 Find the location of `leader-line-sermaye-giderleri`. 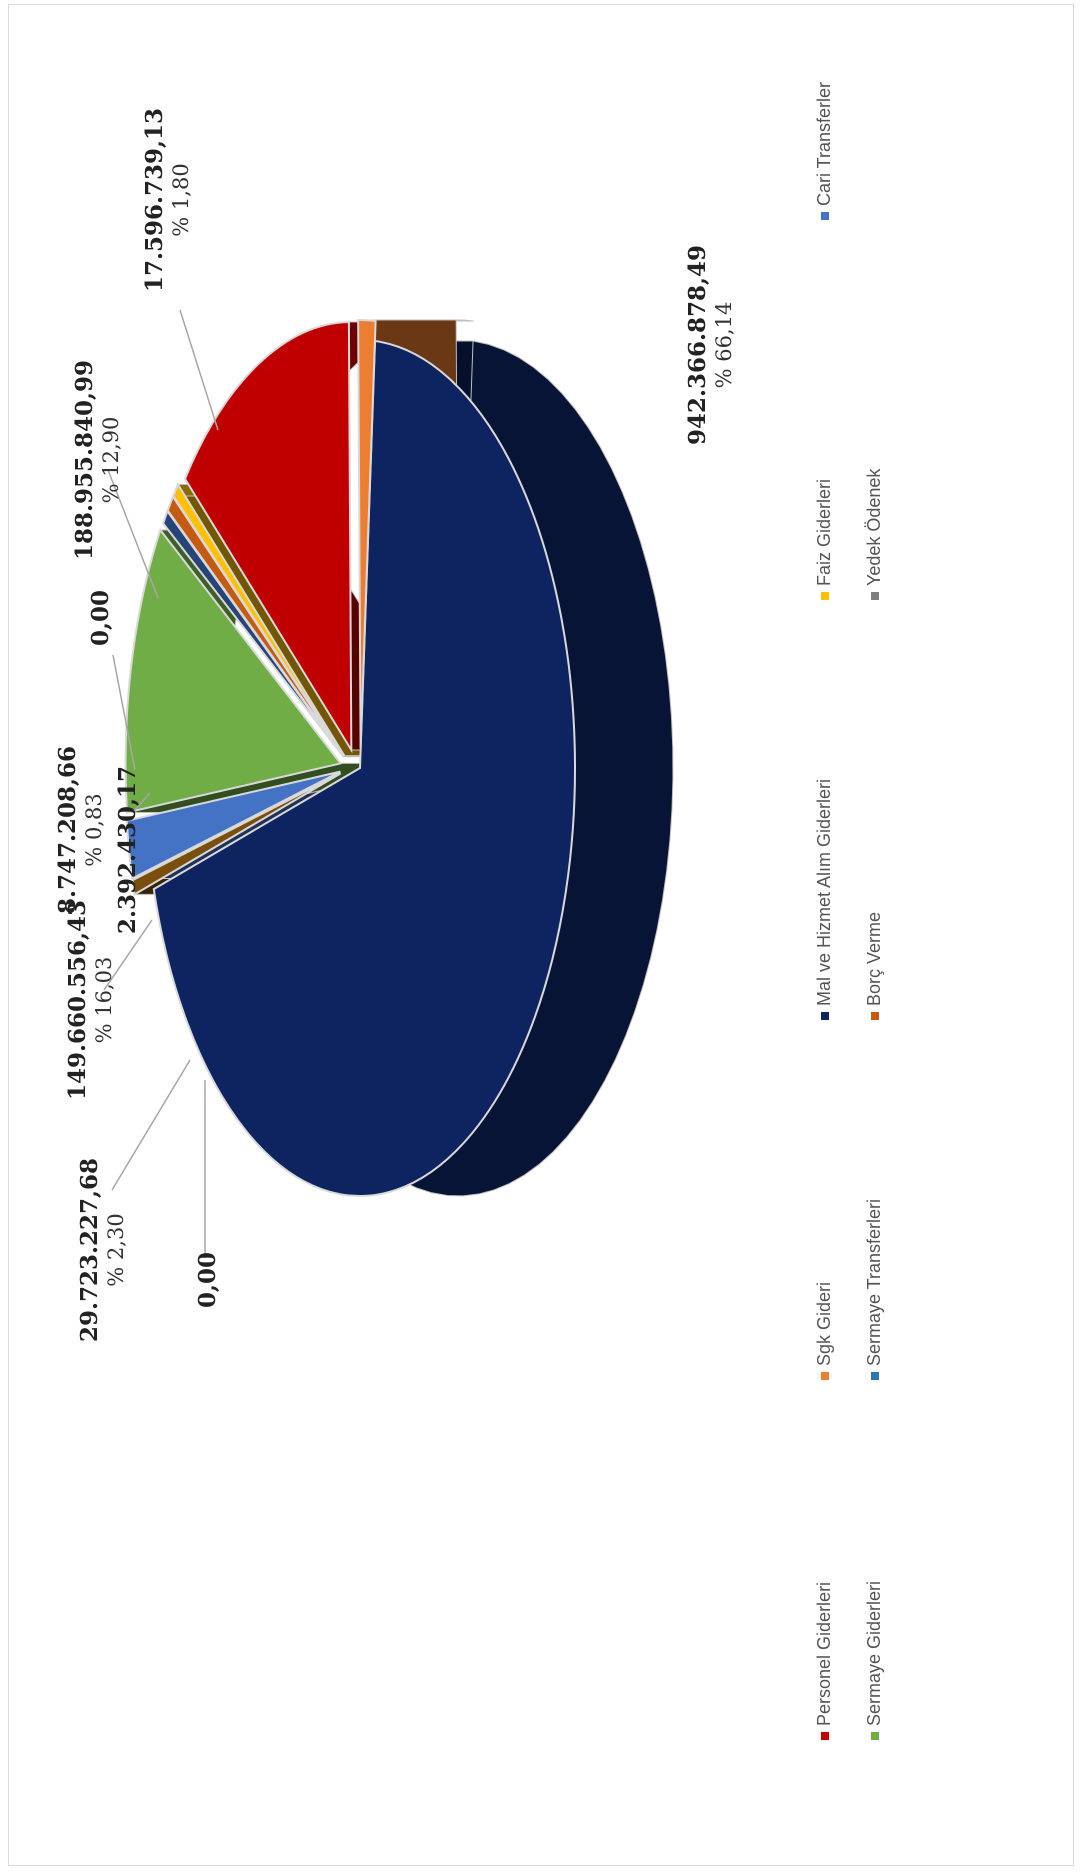

leader-line-sermaye-giderleri is located at coordinates (128, 955).